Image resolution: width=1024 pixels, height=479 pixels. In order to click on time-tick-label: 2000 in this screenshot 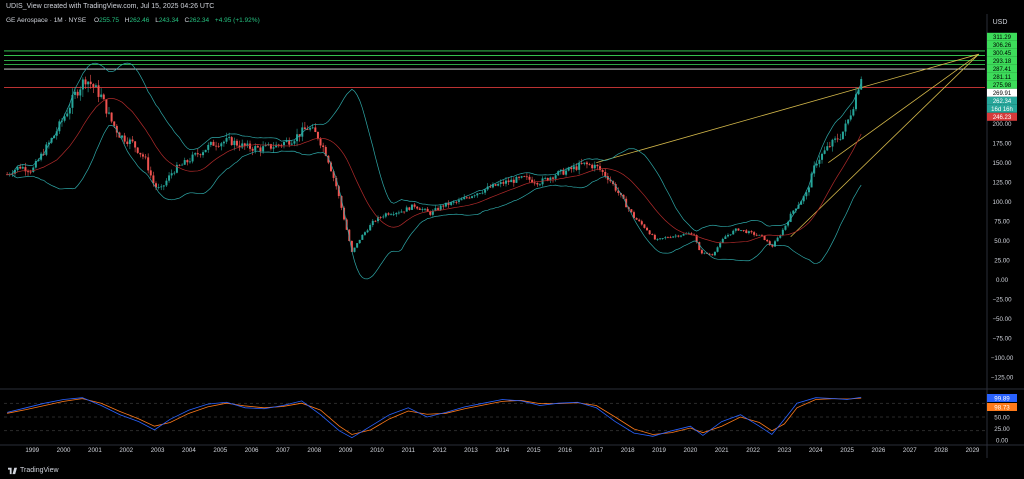, I will do `click(64, 450)`.